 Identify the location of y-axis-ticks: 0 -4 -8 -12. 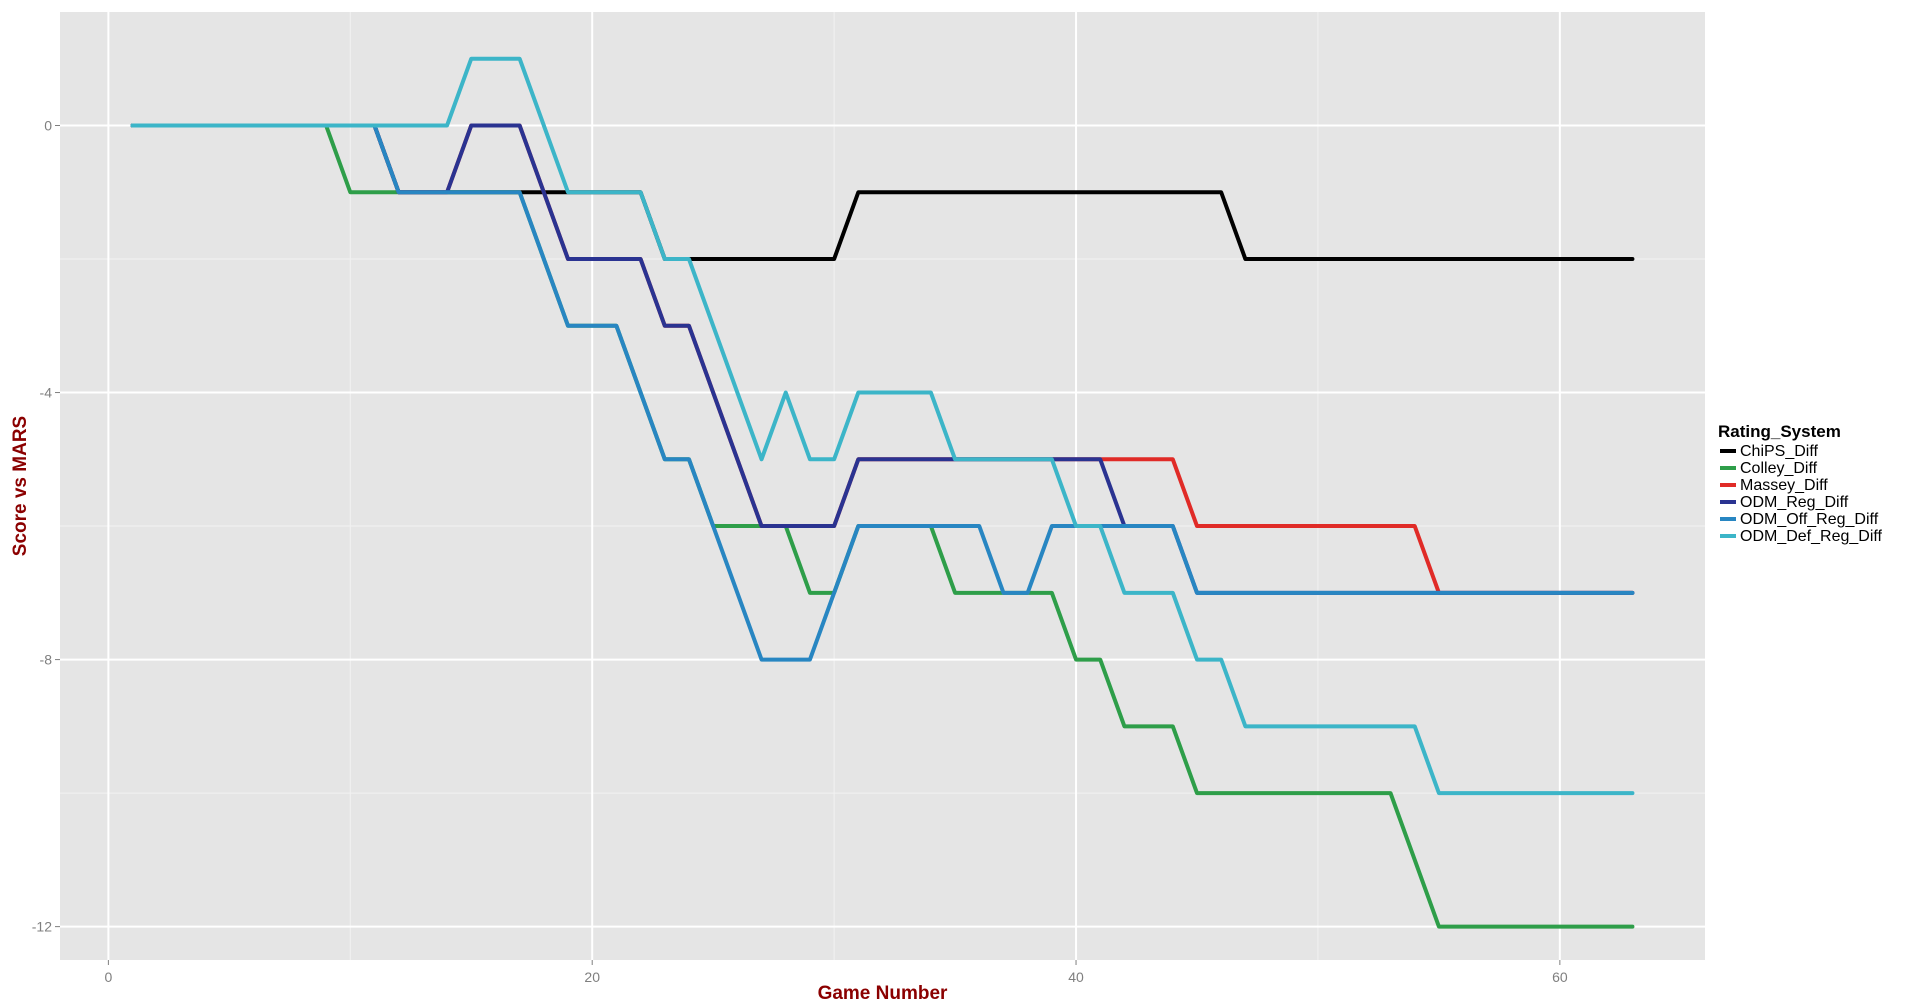
(46, 526).